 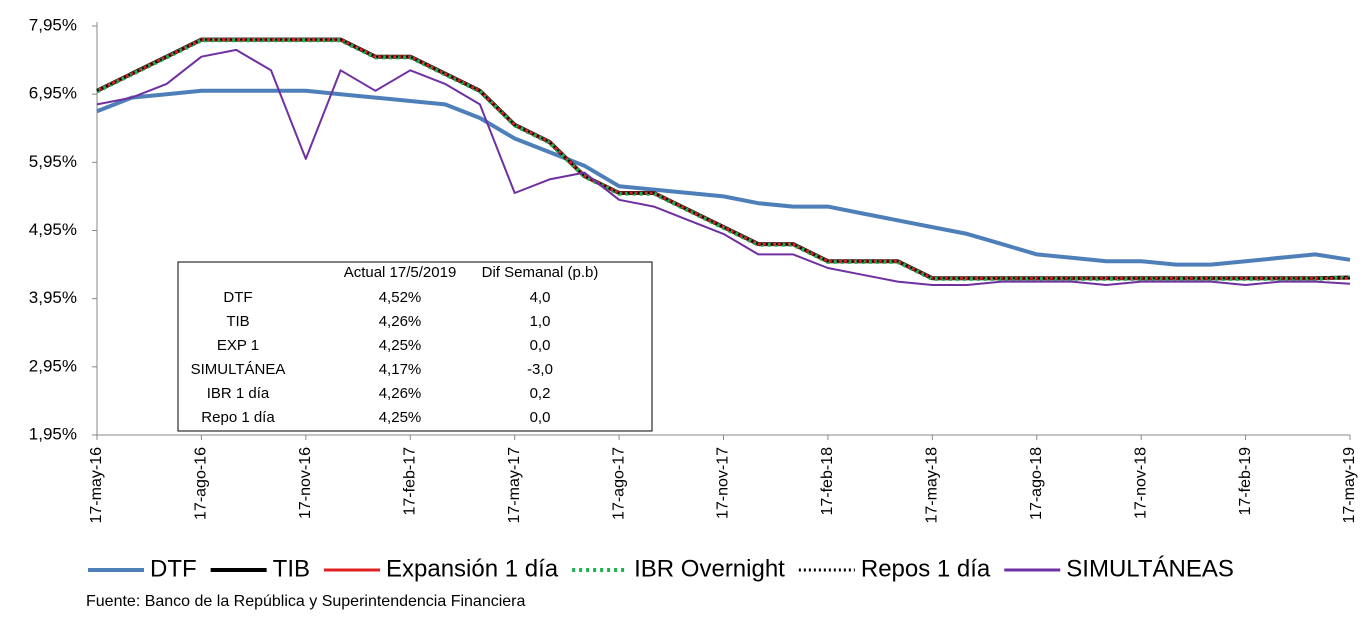 I want to click on x-tick-label: 17-ago-16, so click(x=201, y=483).